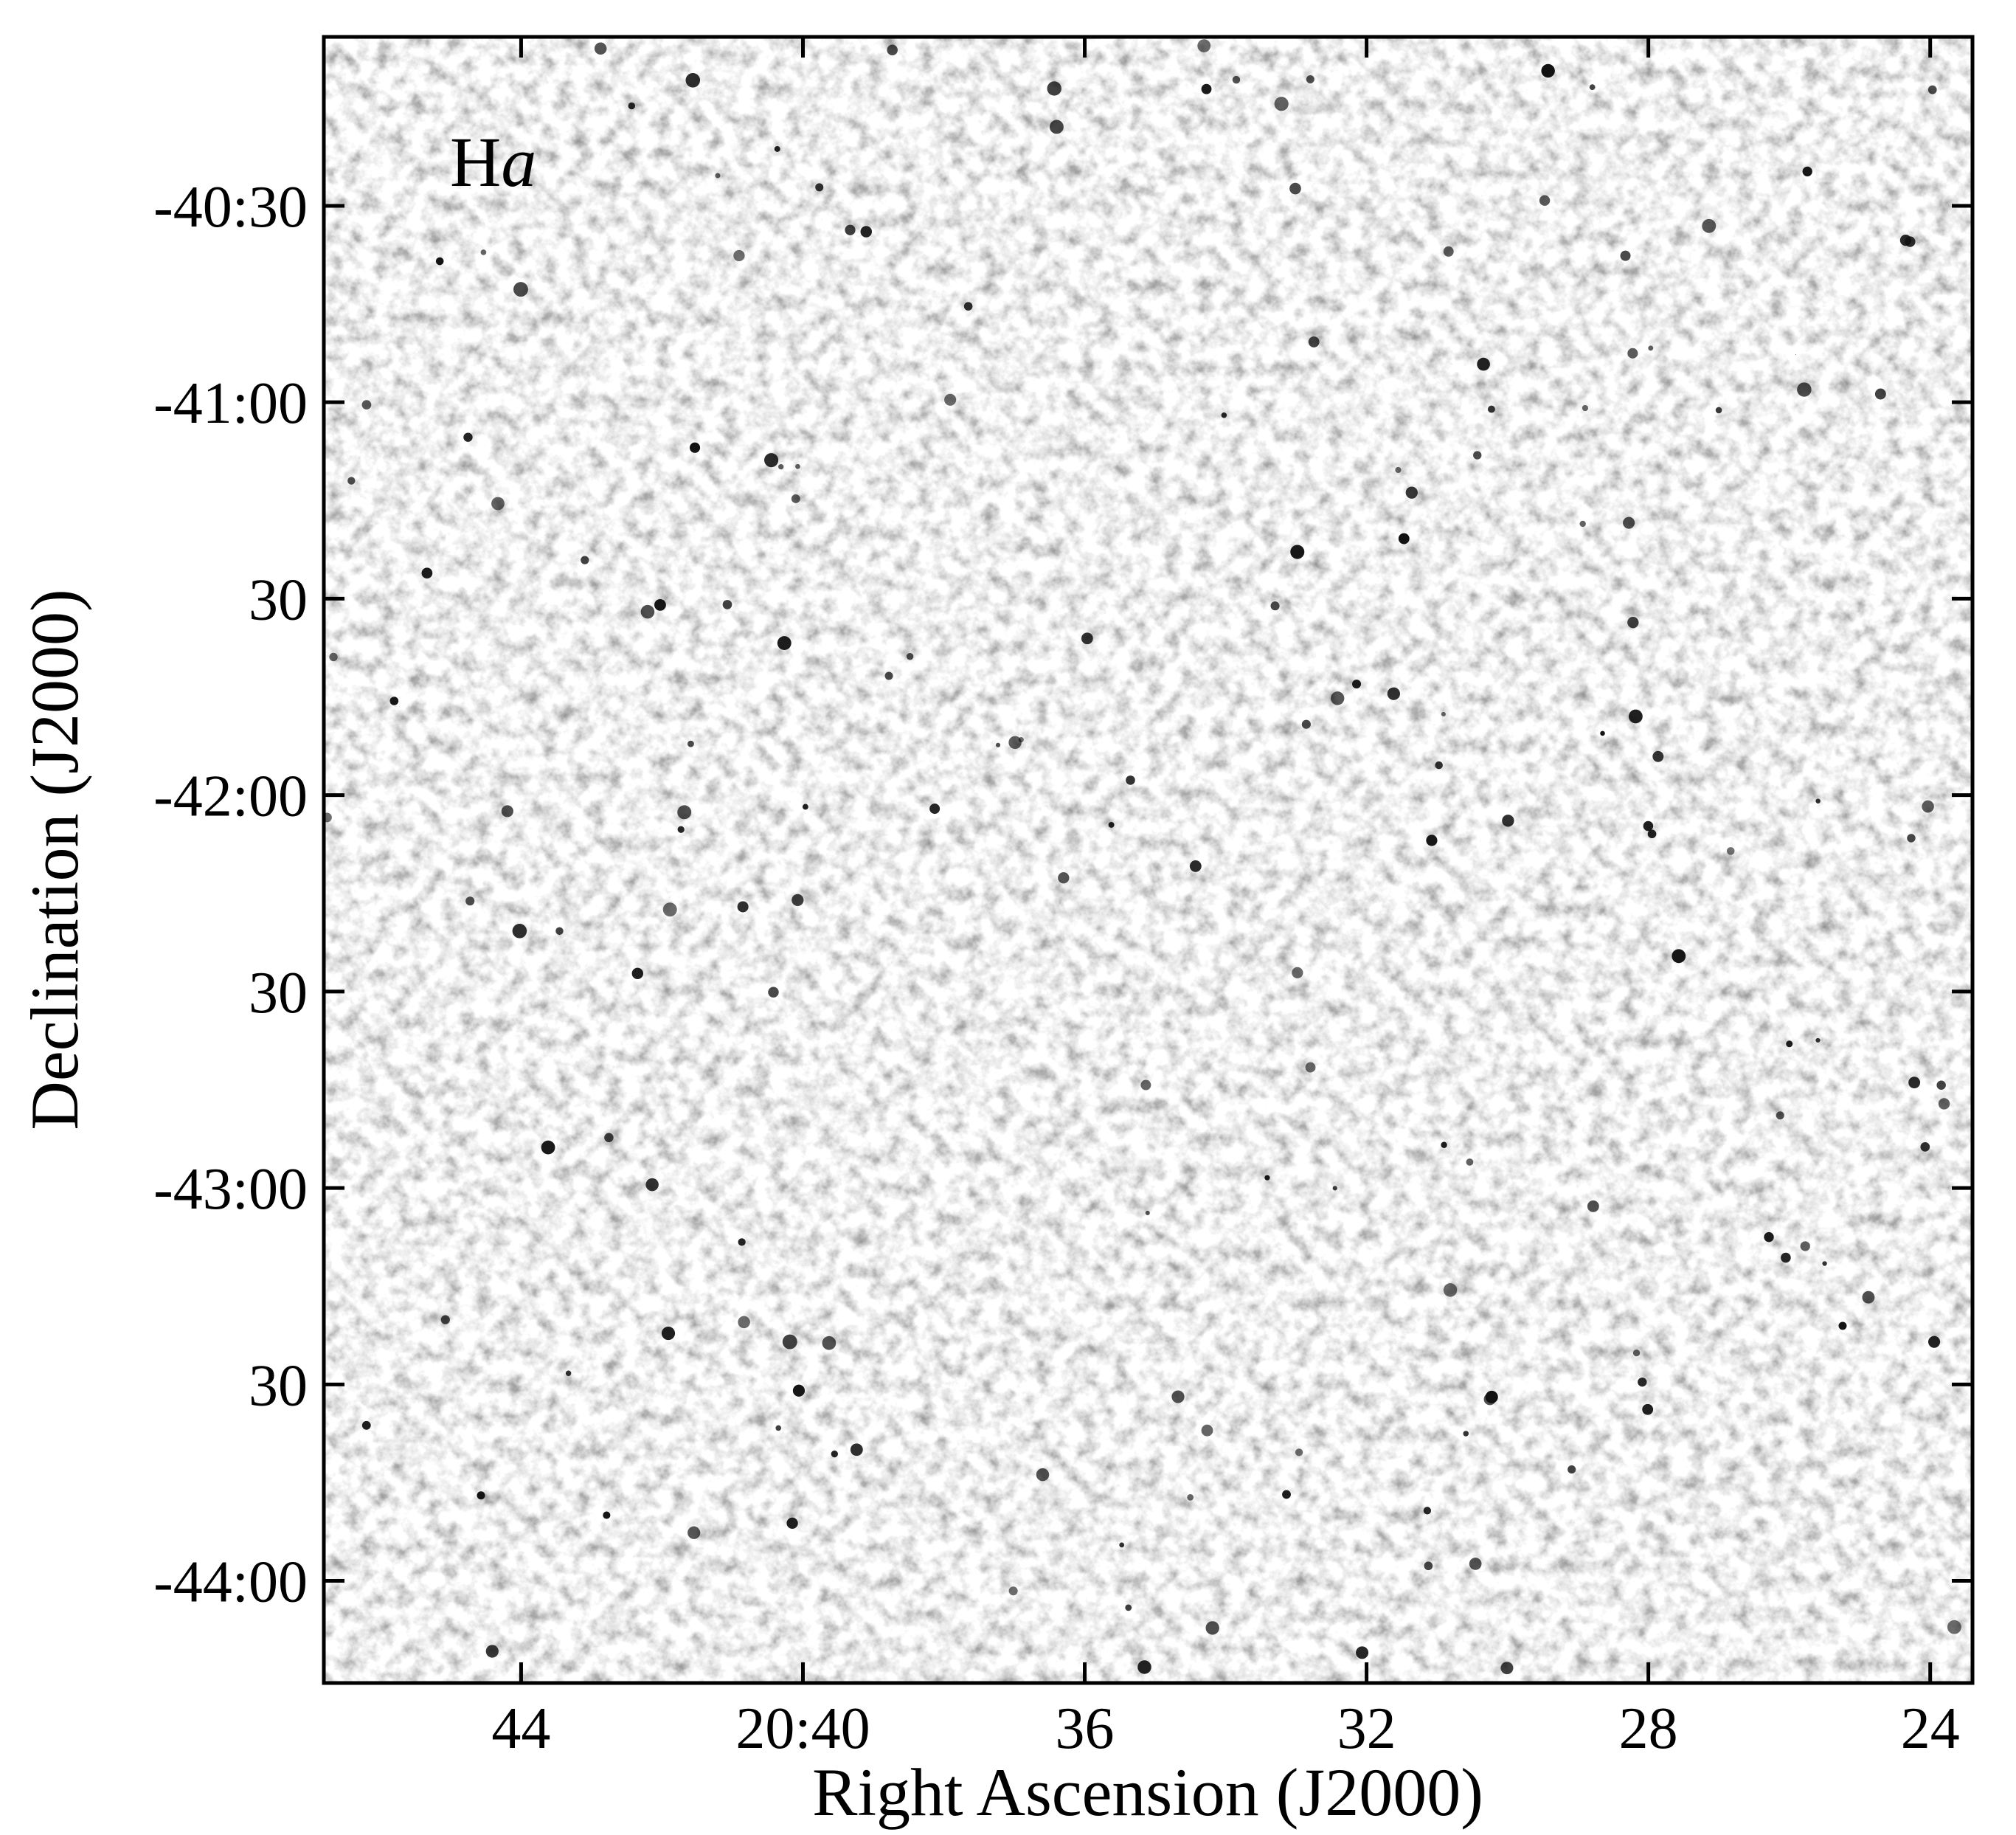 This screenshot has height=1835, width=2016. I want to click on annotation-part: a, so click(518, 161).